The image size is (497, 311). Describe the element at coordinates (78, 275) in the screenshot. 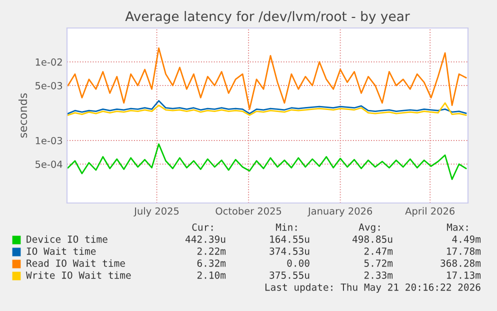

I see `legend-label: Write IO Wait time` at that location.